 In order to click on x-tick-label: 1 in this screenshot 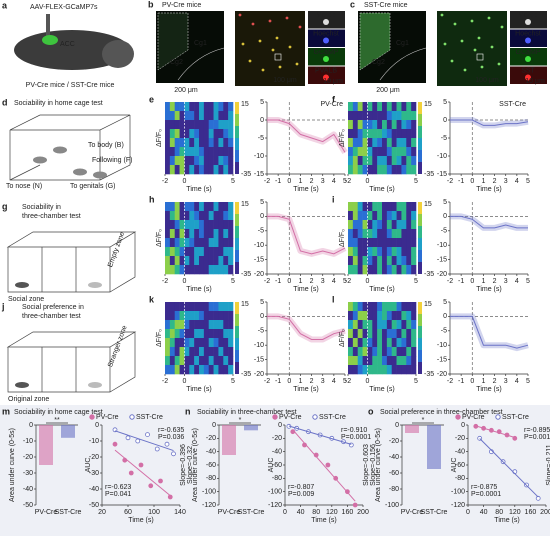, I will do `click(300, 281)`.